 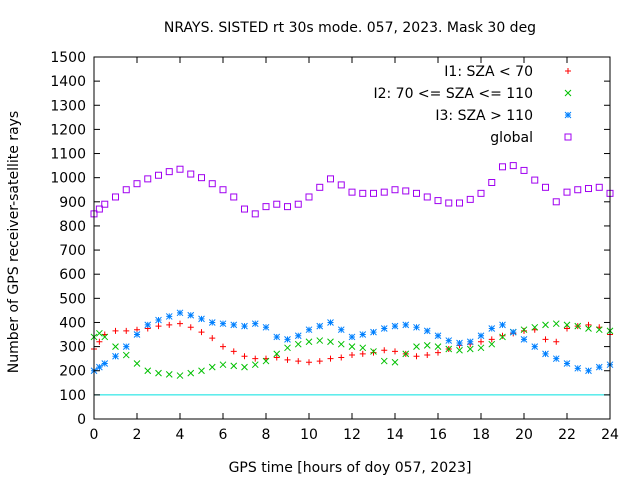 I want to click on x-tick-label: 16, so click(x=438, y=435).